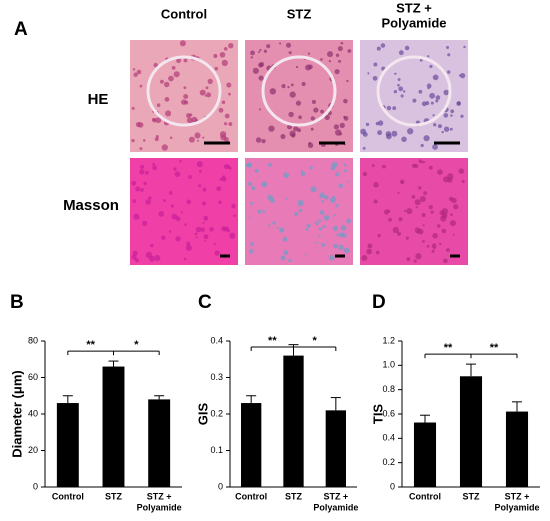 This screenshot has height=521, width=550. I want to click on panel-label: A, so click(21, 29).